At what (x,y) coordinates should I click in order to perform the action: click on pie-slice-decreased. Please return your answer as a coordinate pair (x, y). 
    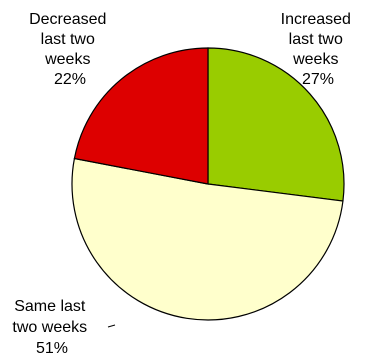
    Looking at the image, I should click on (141, 116).